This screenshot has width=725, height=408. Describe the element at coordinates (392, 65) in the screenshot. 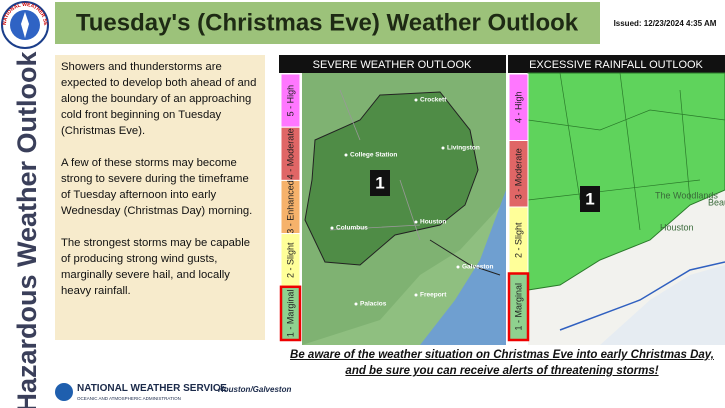

I see `panel-title: SEVERE WEATHER OUTLOOK` at that location.